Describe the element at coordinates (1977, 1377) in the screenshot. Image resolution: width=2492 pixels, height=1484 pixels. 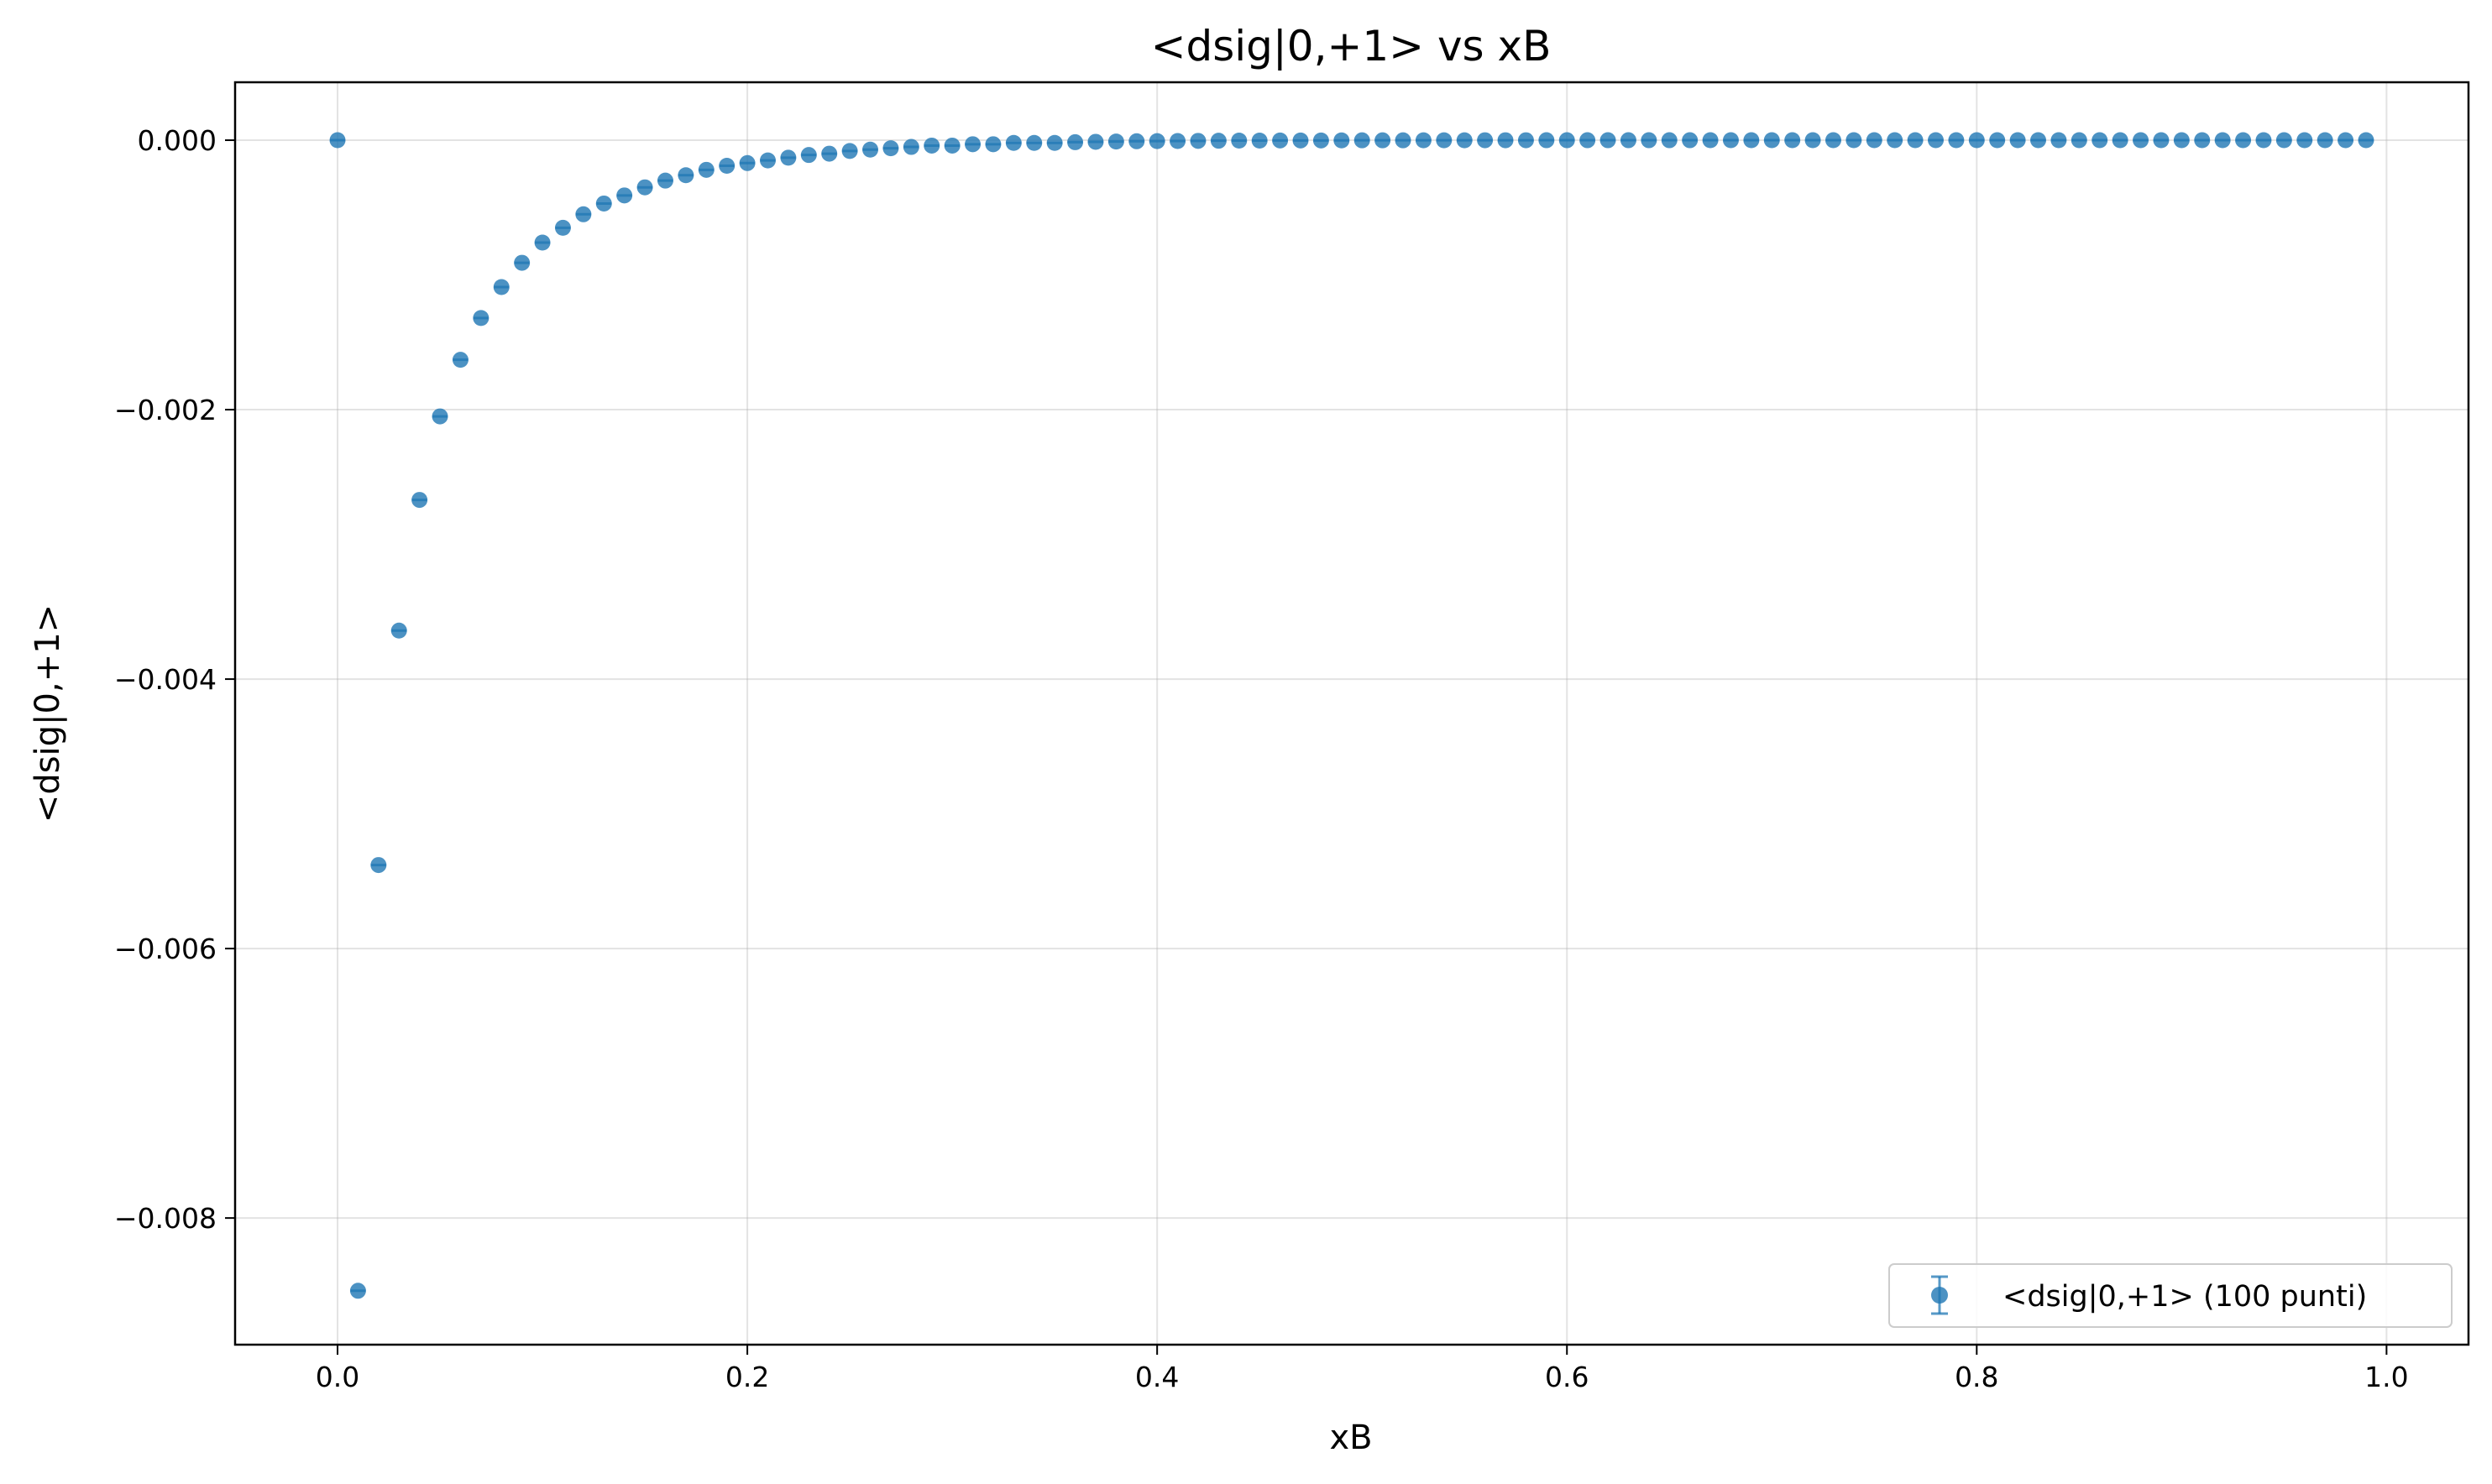
I see `x-tick-label: 0.8` at that location.